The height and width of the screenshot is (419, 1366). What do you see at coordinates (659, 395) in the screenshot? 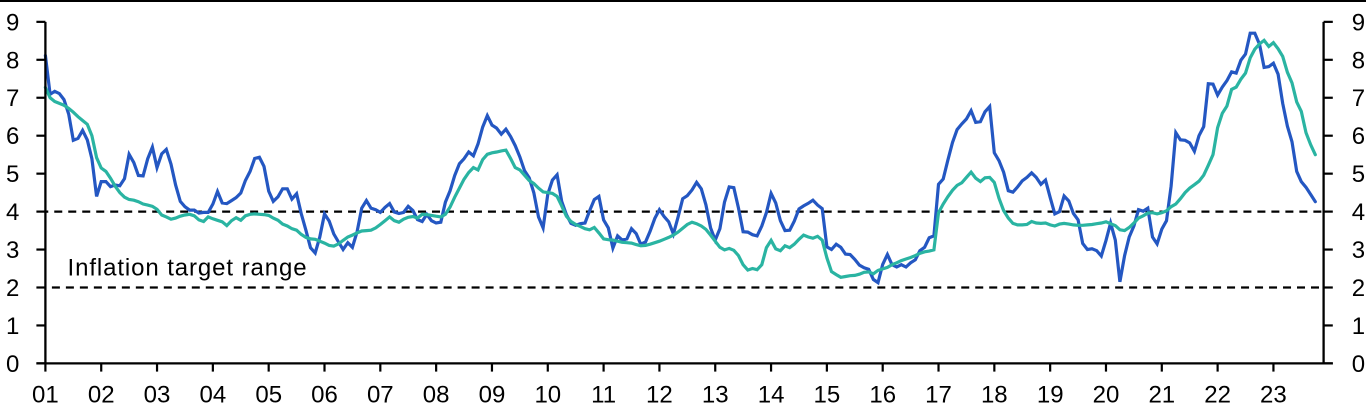
I see `svg-text: 12` at bounding box center [659, 395].